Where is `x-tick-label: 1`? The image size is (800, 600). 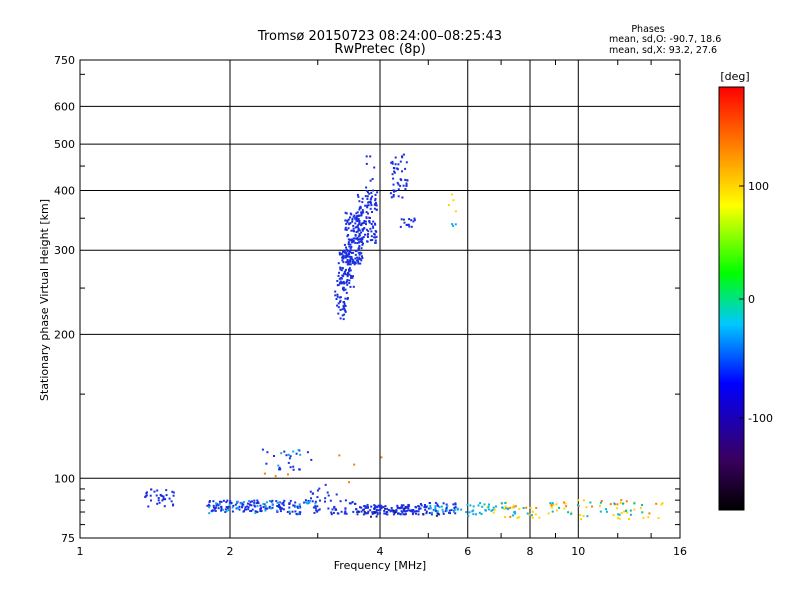 x-tick-label: 1 is located at coordinates (80, 551).